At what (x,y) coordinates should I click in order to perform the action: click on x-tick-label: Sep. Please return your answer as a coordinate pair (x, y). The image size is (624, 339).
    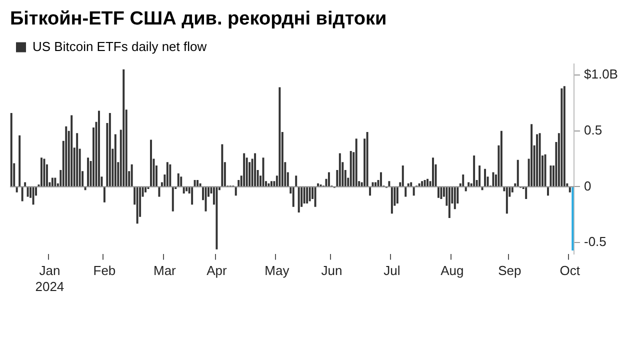
    Looking at the image, I should click on (510, 270).